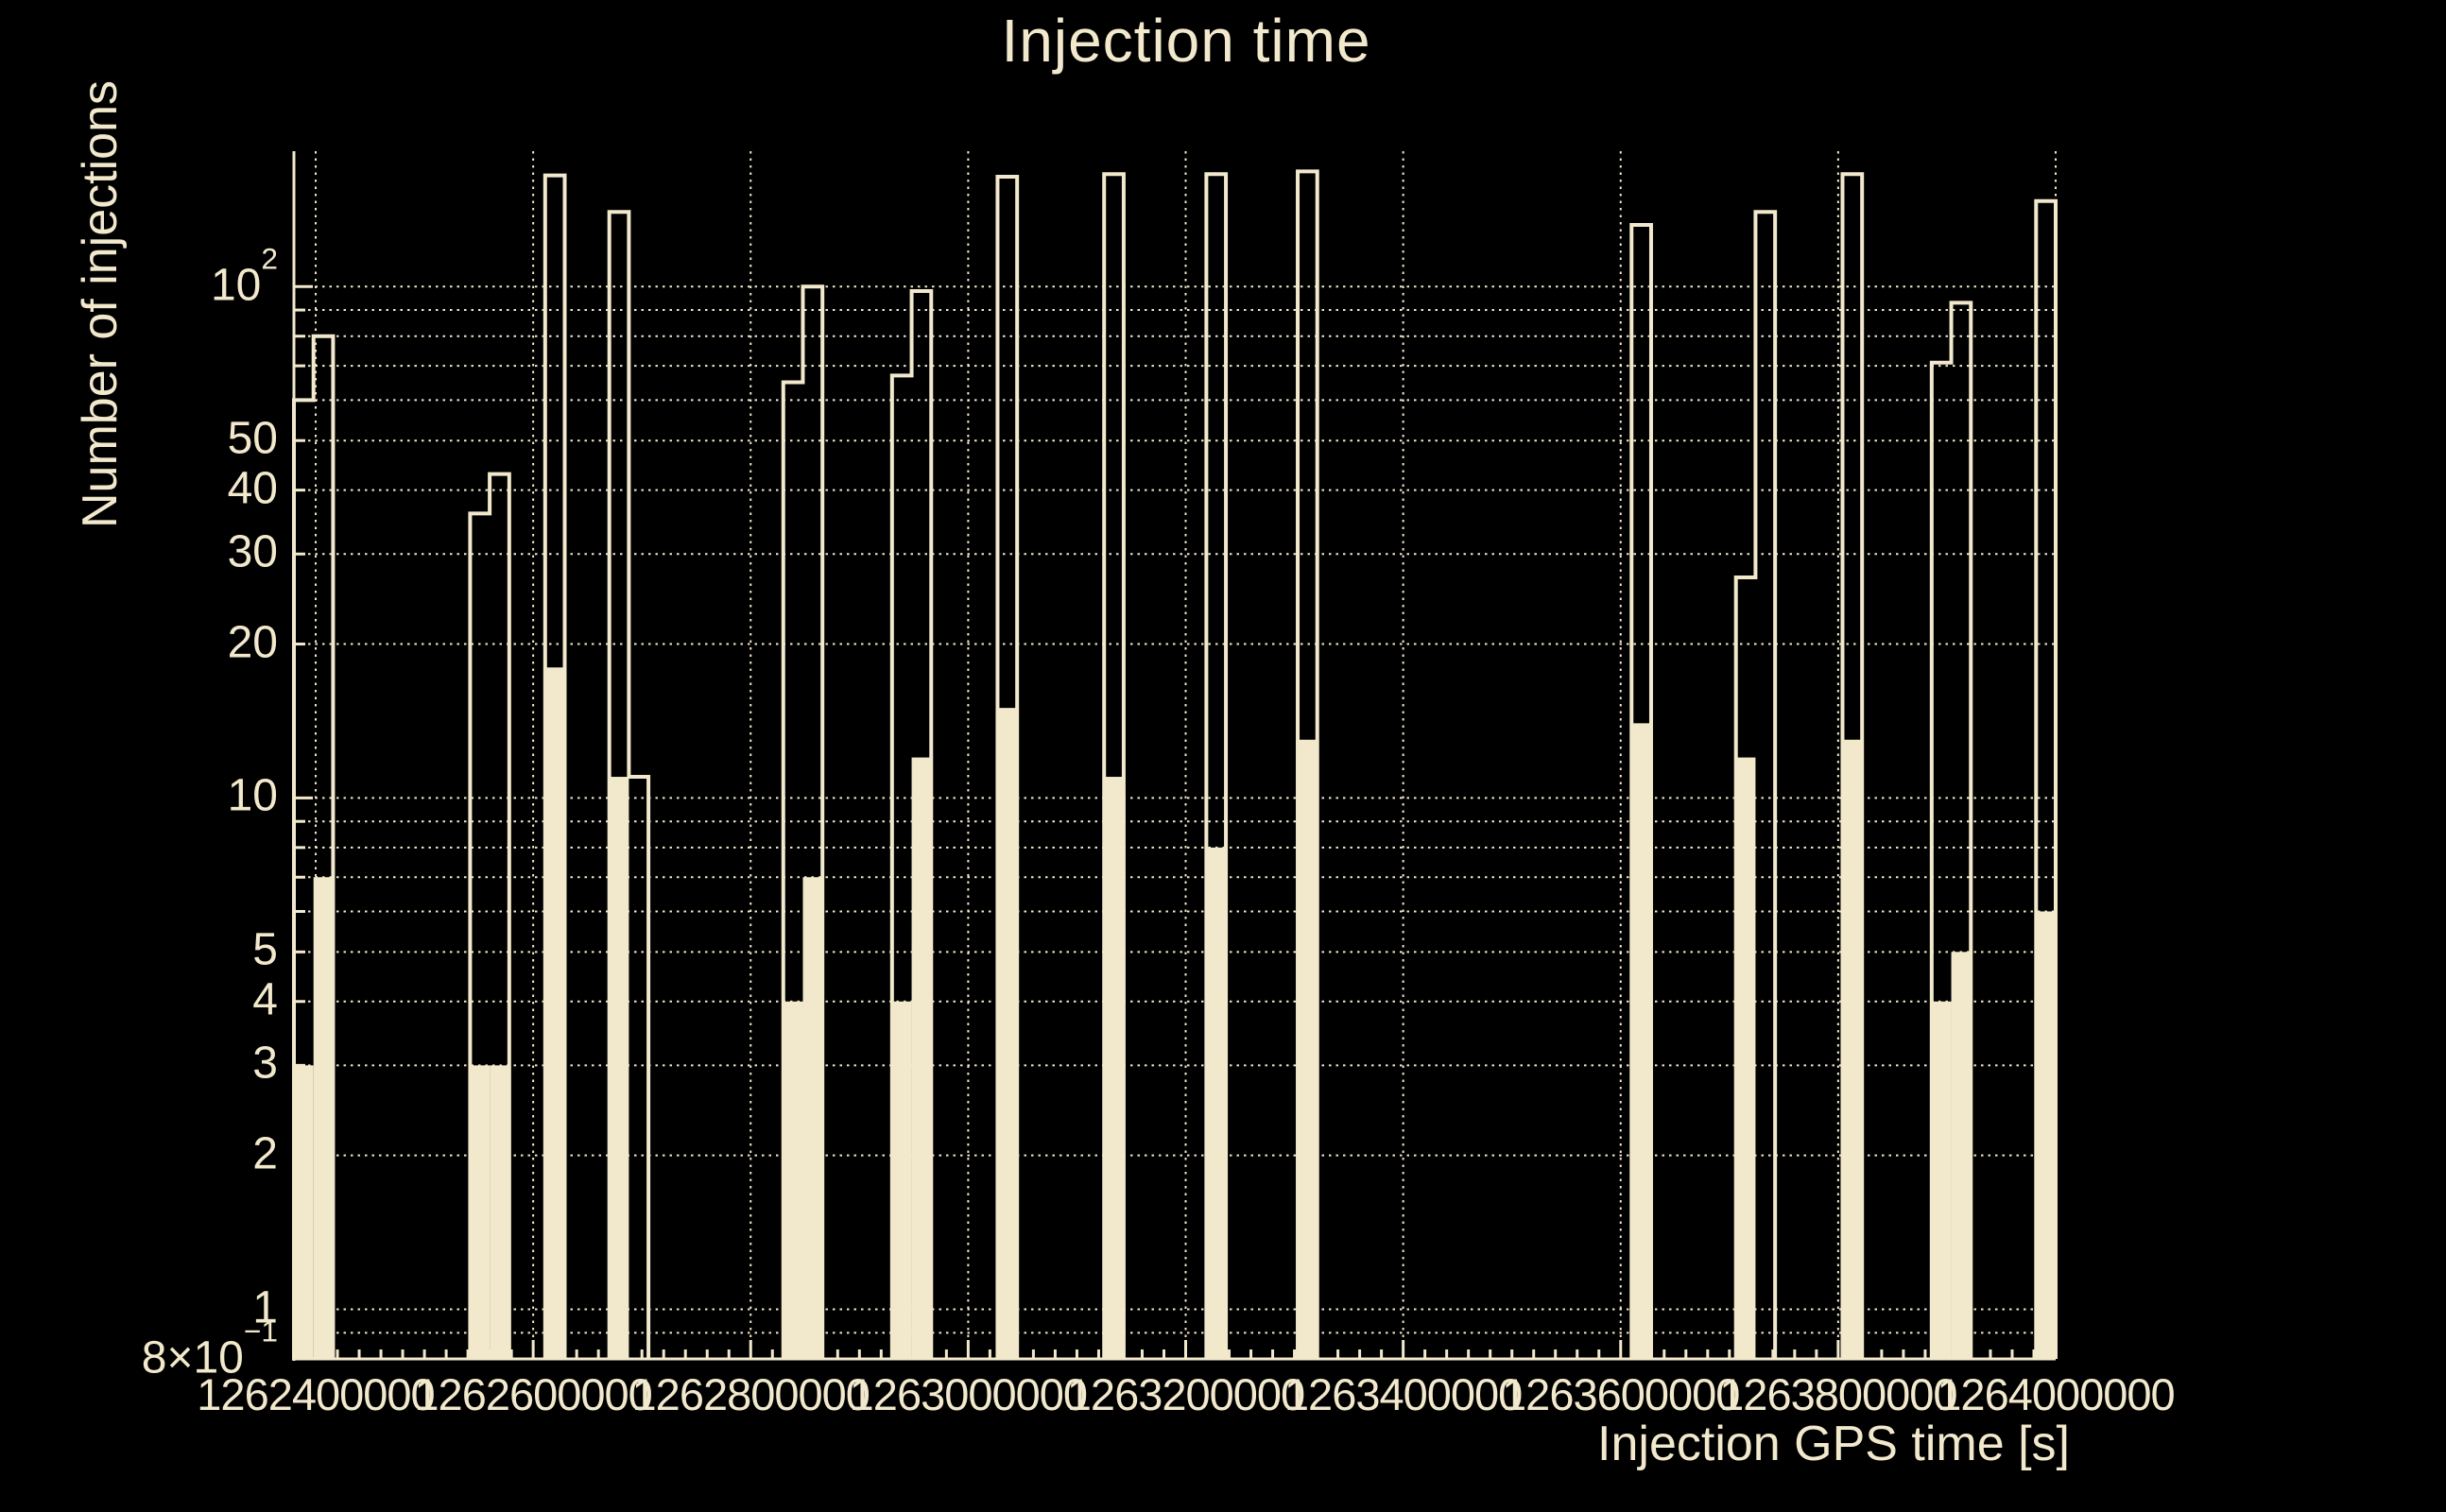  What do you see at coordinates (265, 1306) in the screenshot?
I see `y-tick-label: 1` at bounding box center [265, 1306].